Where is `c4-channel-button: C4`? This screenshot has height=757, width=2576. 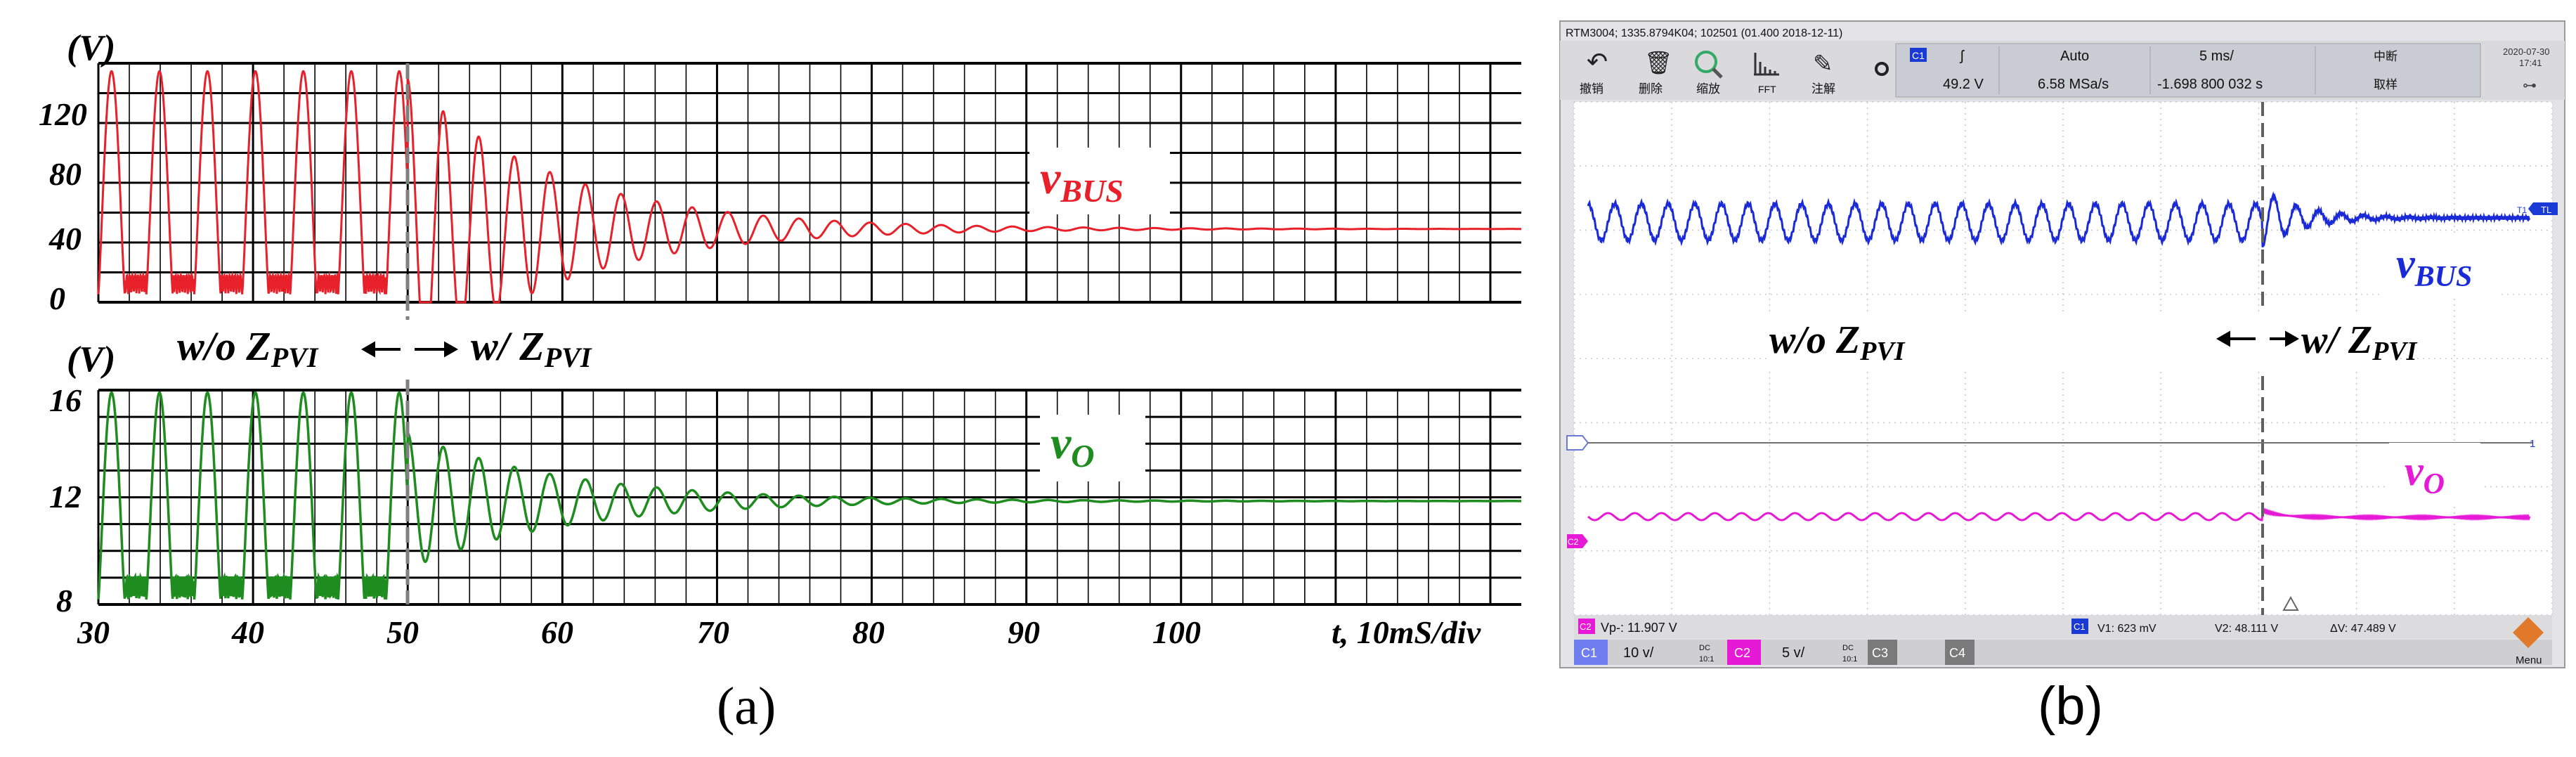
c4-channel-button: C4 is located at coordinates (1960, 652).